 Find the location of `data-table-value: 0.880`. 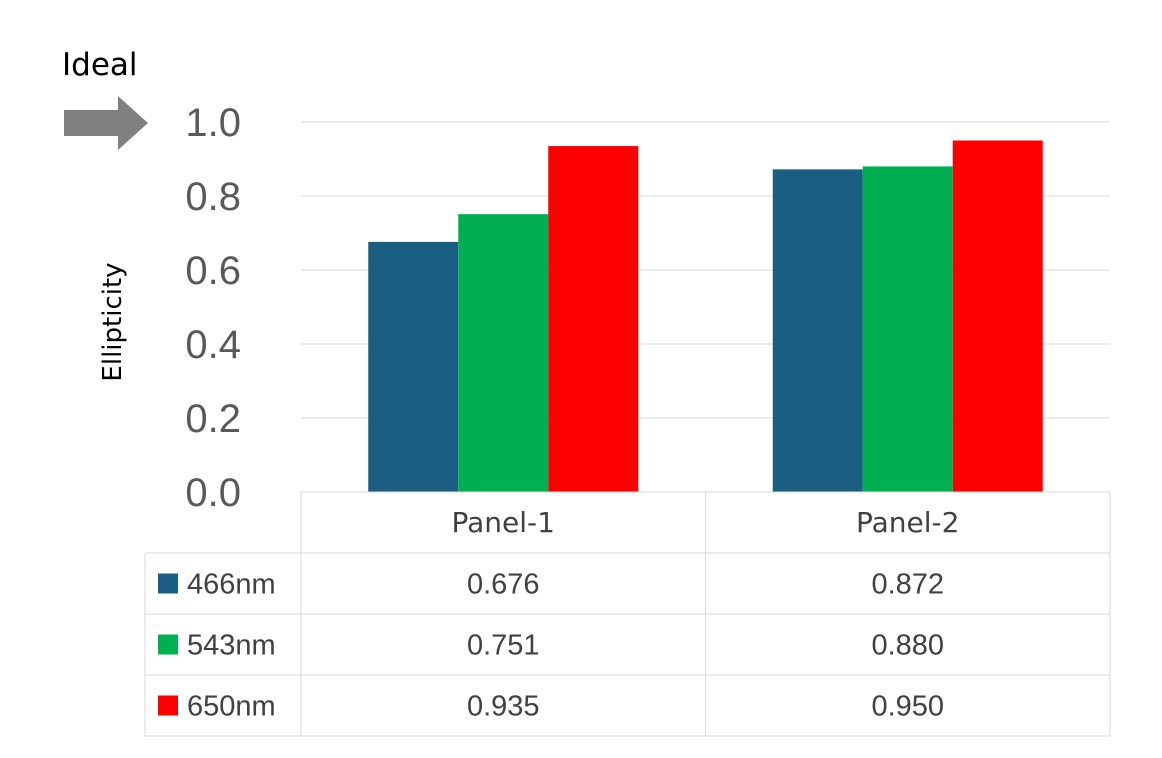

data-table-value: 0.880 is located at coordinates (907, 646).